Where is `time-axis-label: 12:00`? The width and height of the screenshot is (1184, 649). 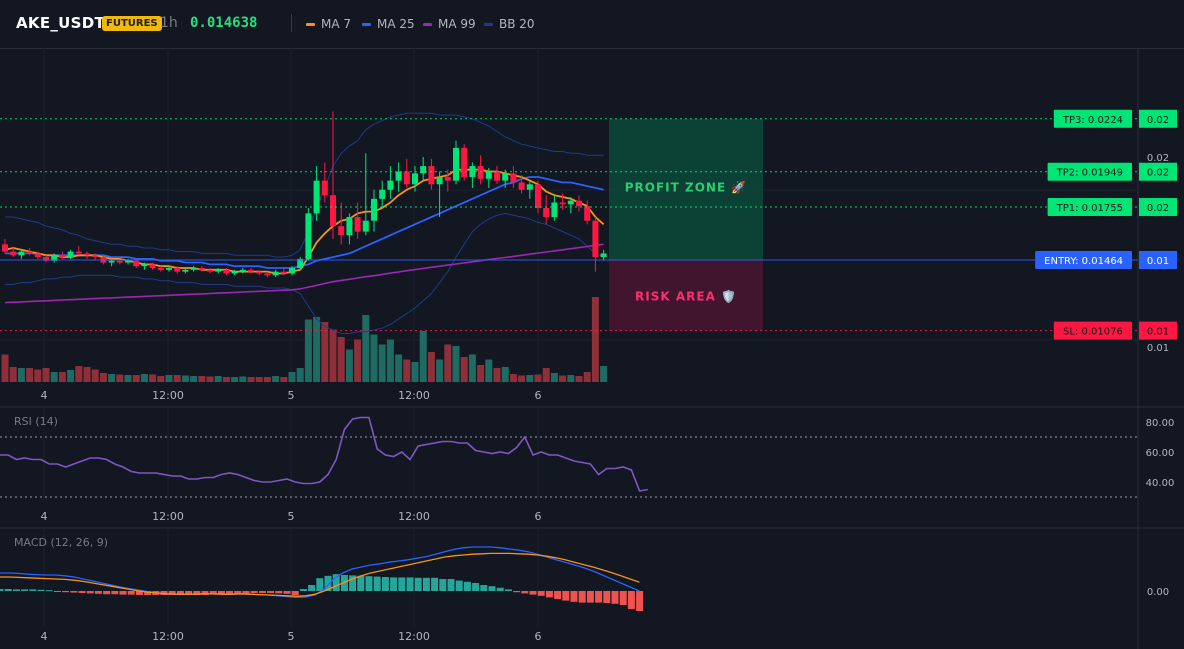 time-axis-label: 12:00 is located at coordinates (414, 636).